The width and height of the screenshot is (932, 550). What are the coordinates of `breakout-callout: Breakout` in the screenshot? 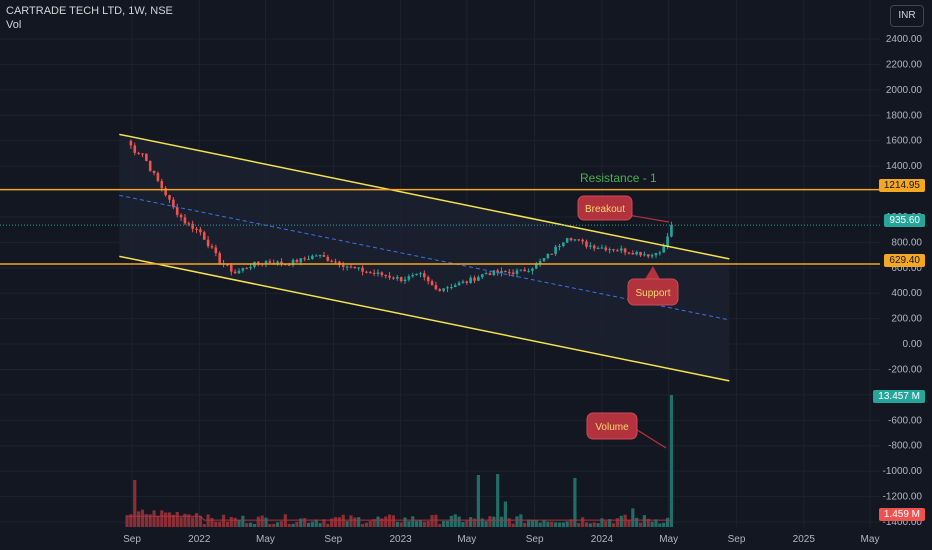 It's located at (623, 209).